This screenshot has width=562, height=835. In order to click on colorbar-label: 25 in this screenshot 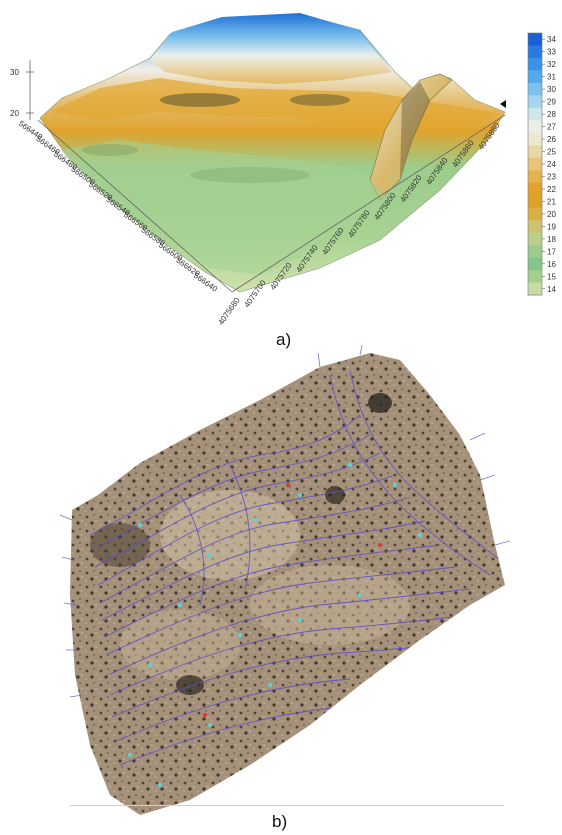, I will do `click(551, 152)`.